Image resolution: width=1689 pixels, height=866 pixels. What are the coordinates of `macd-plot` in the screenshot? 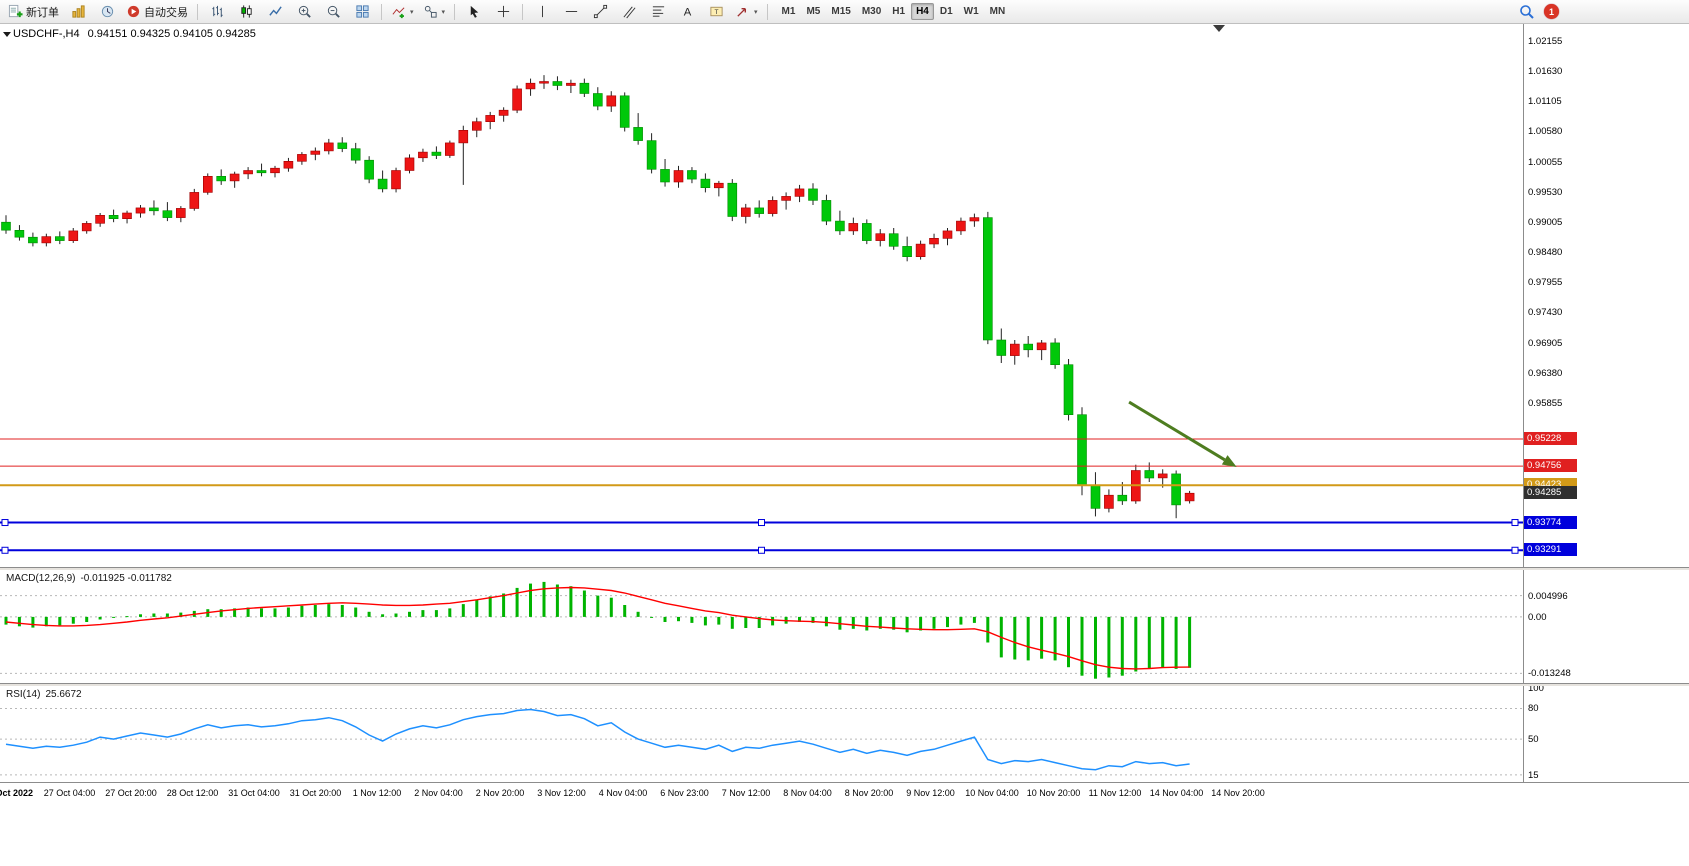 It's located at (761, 626).